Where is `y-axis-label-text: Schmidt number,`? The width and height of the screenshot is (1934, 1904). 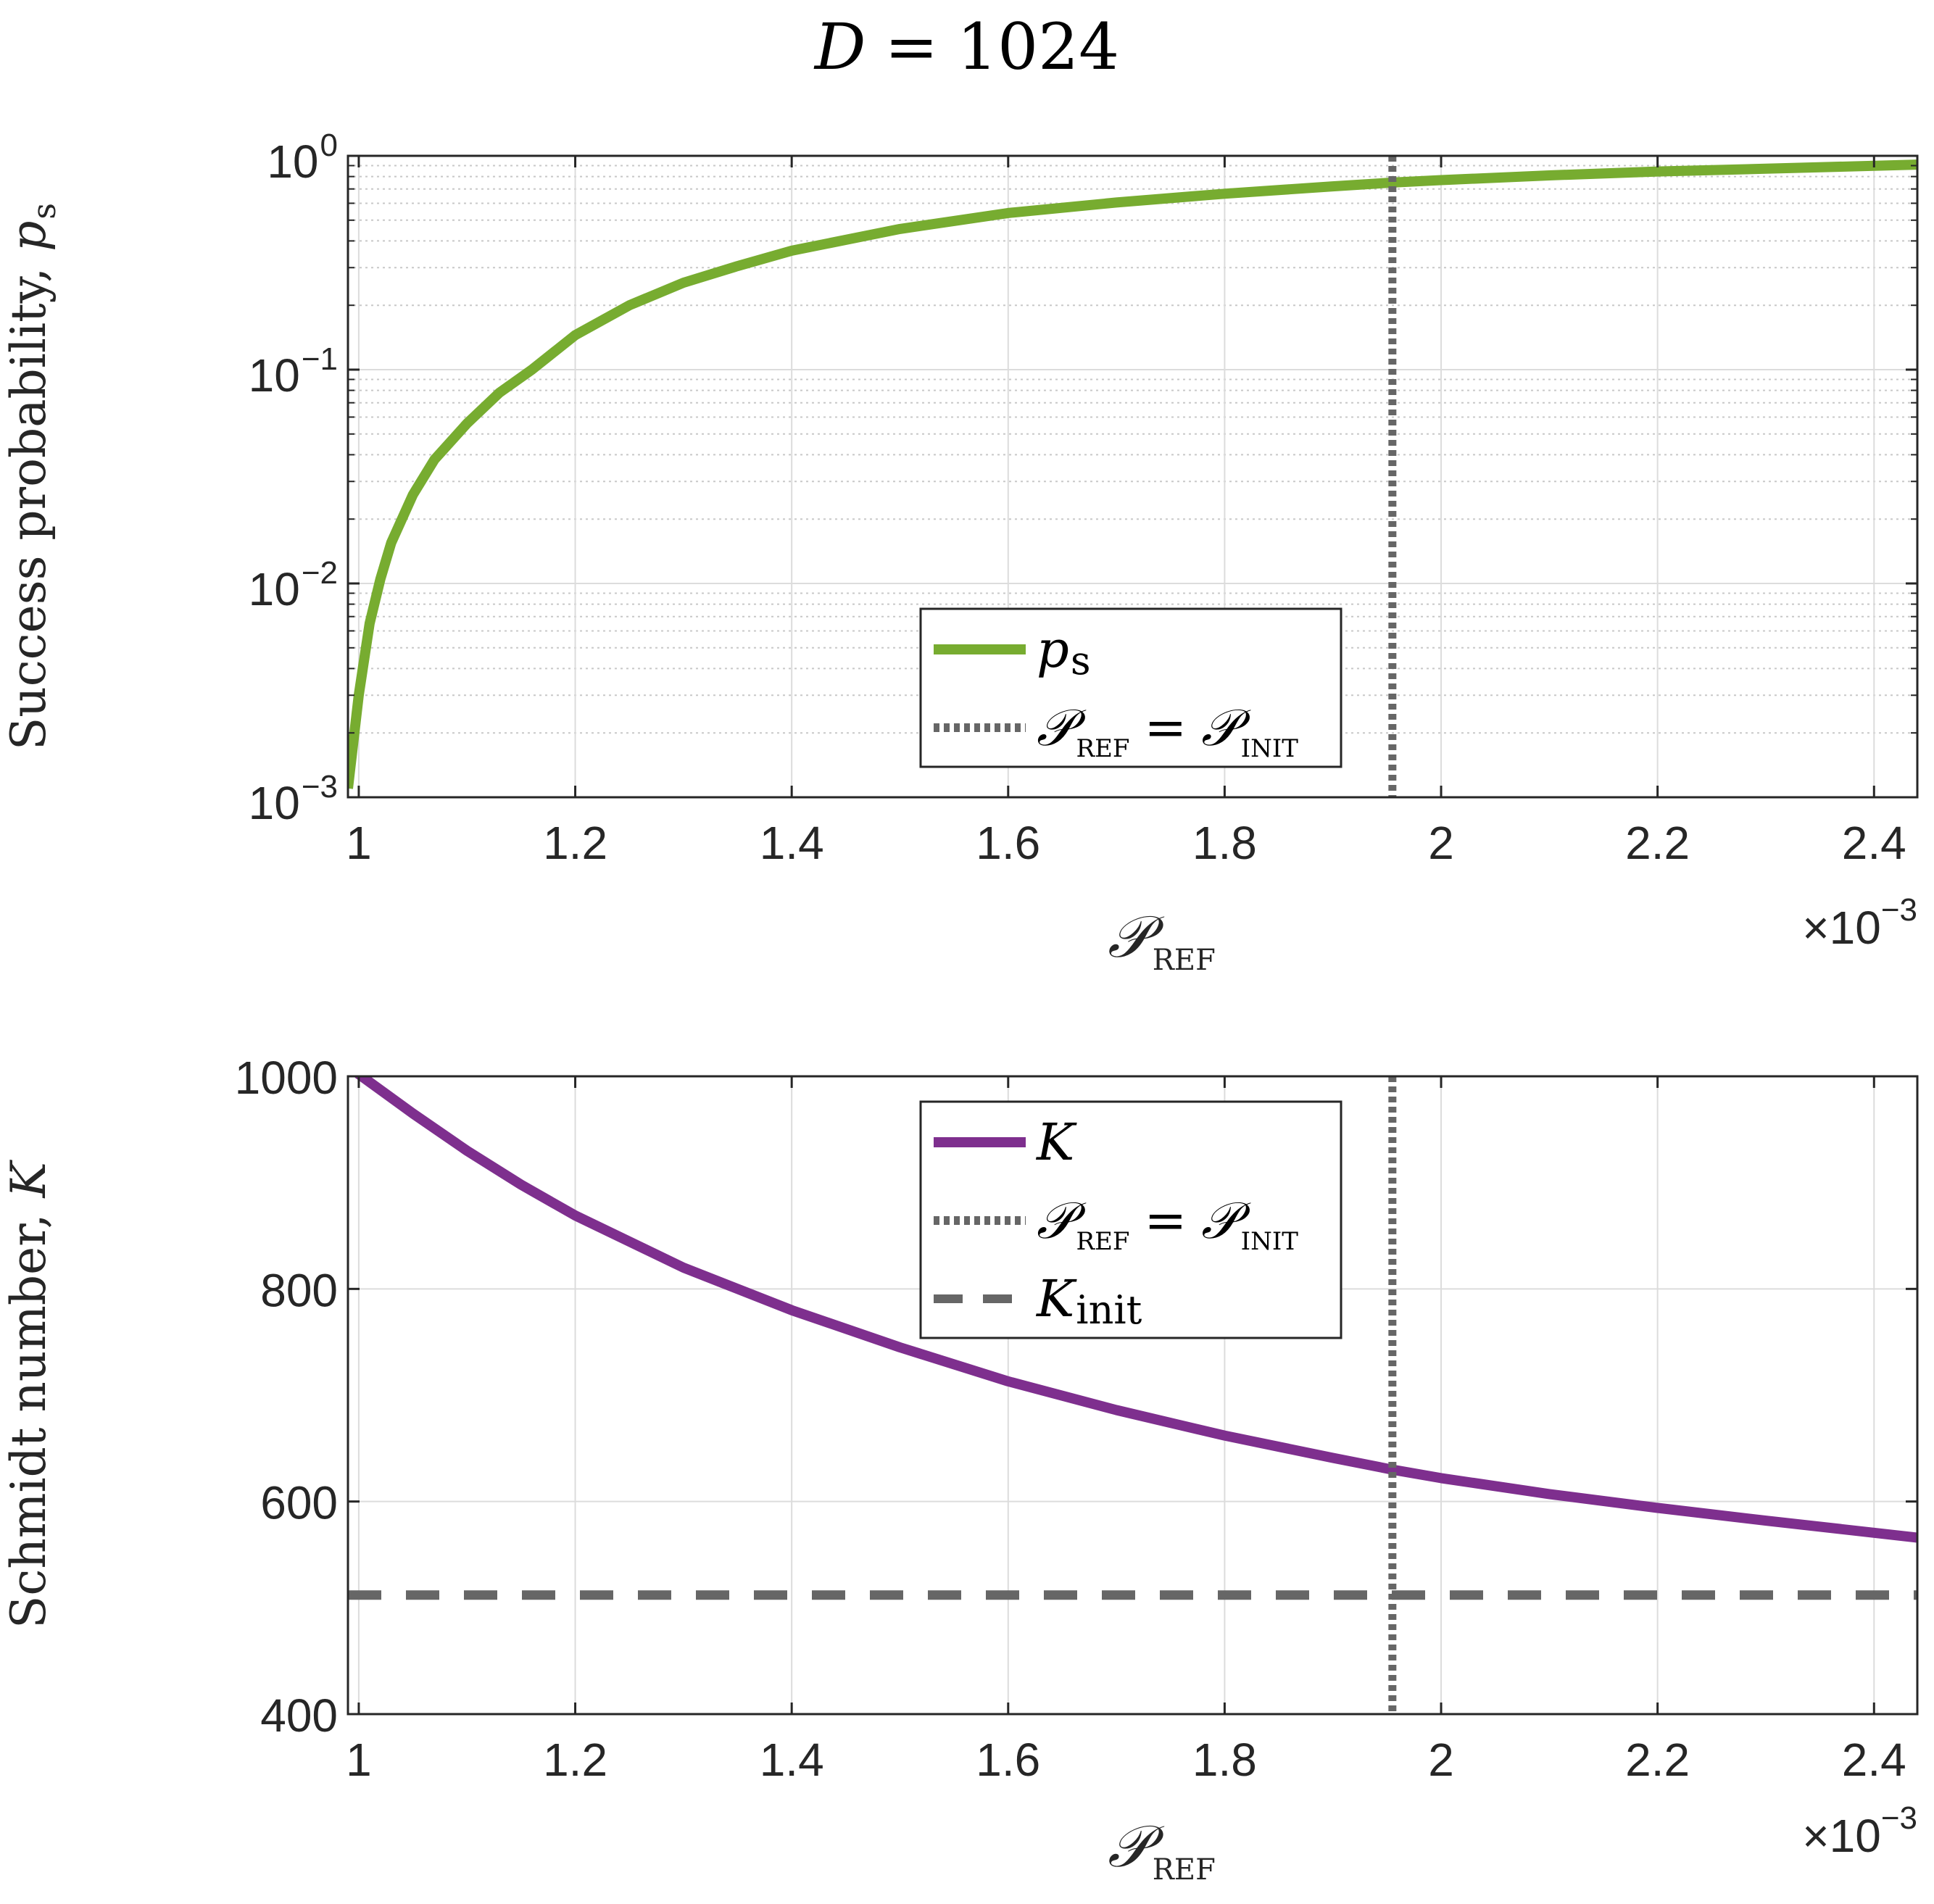
y-axis-label-text: Schmidt number, is located at coordinates (29, 1421).